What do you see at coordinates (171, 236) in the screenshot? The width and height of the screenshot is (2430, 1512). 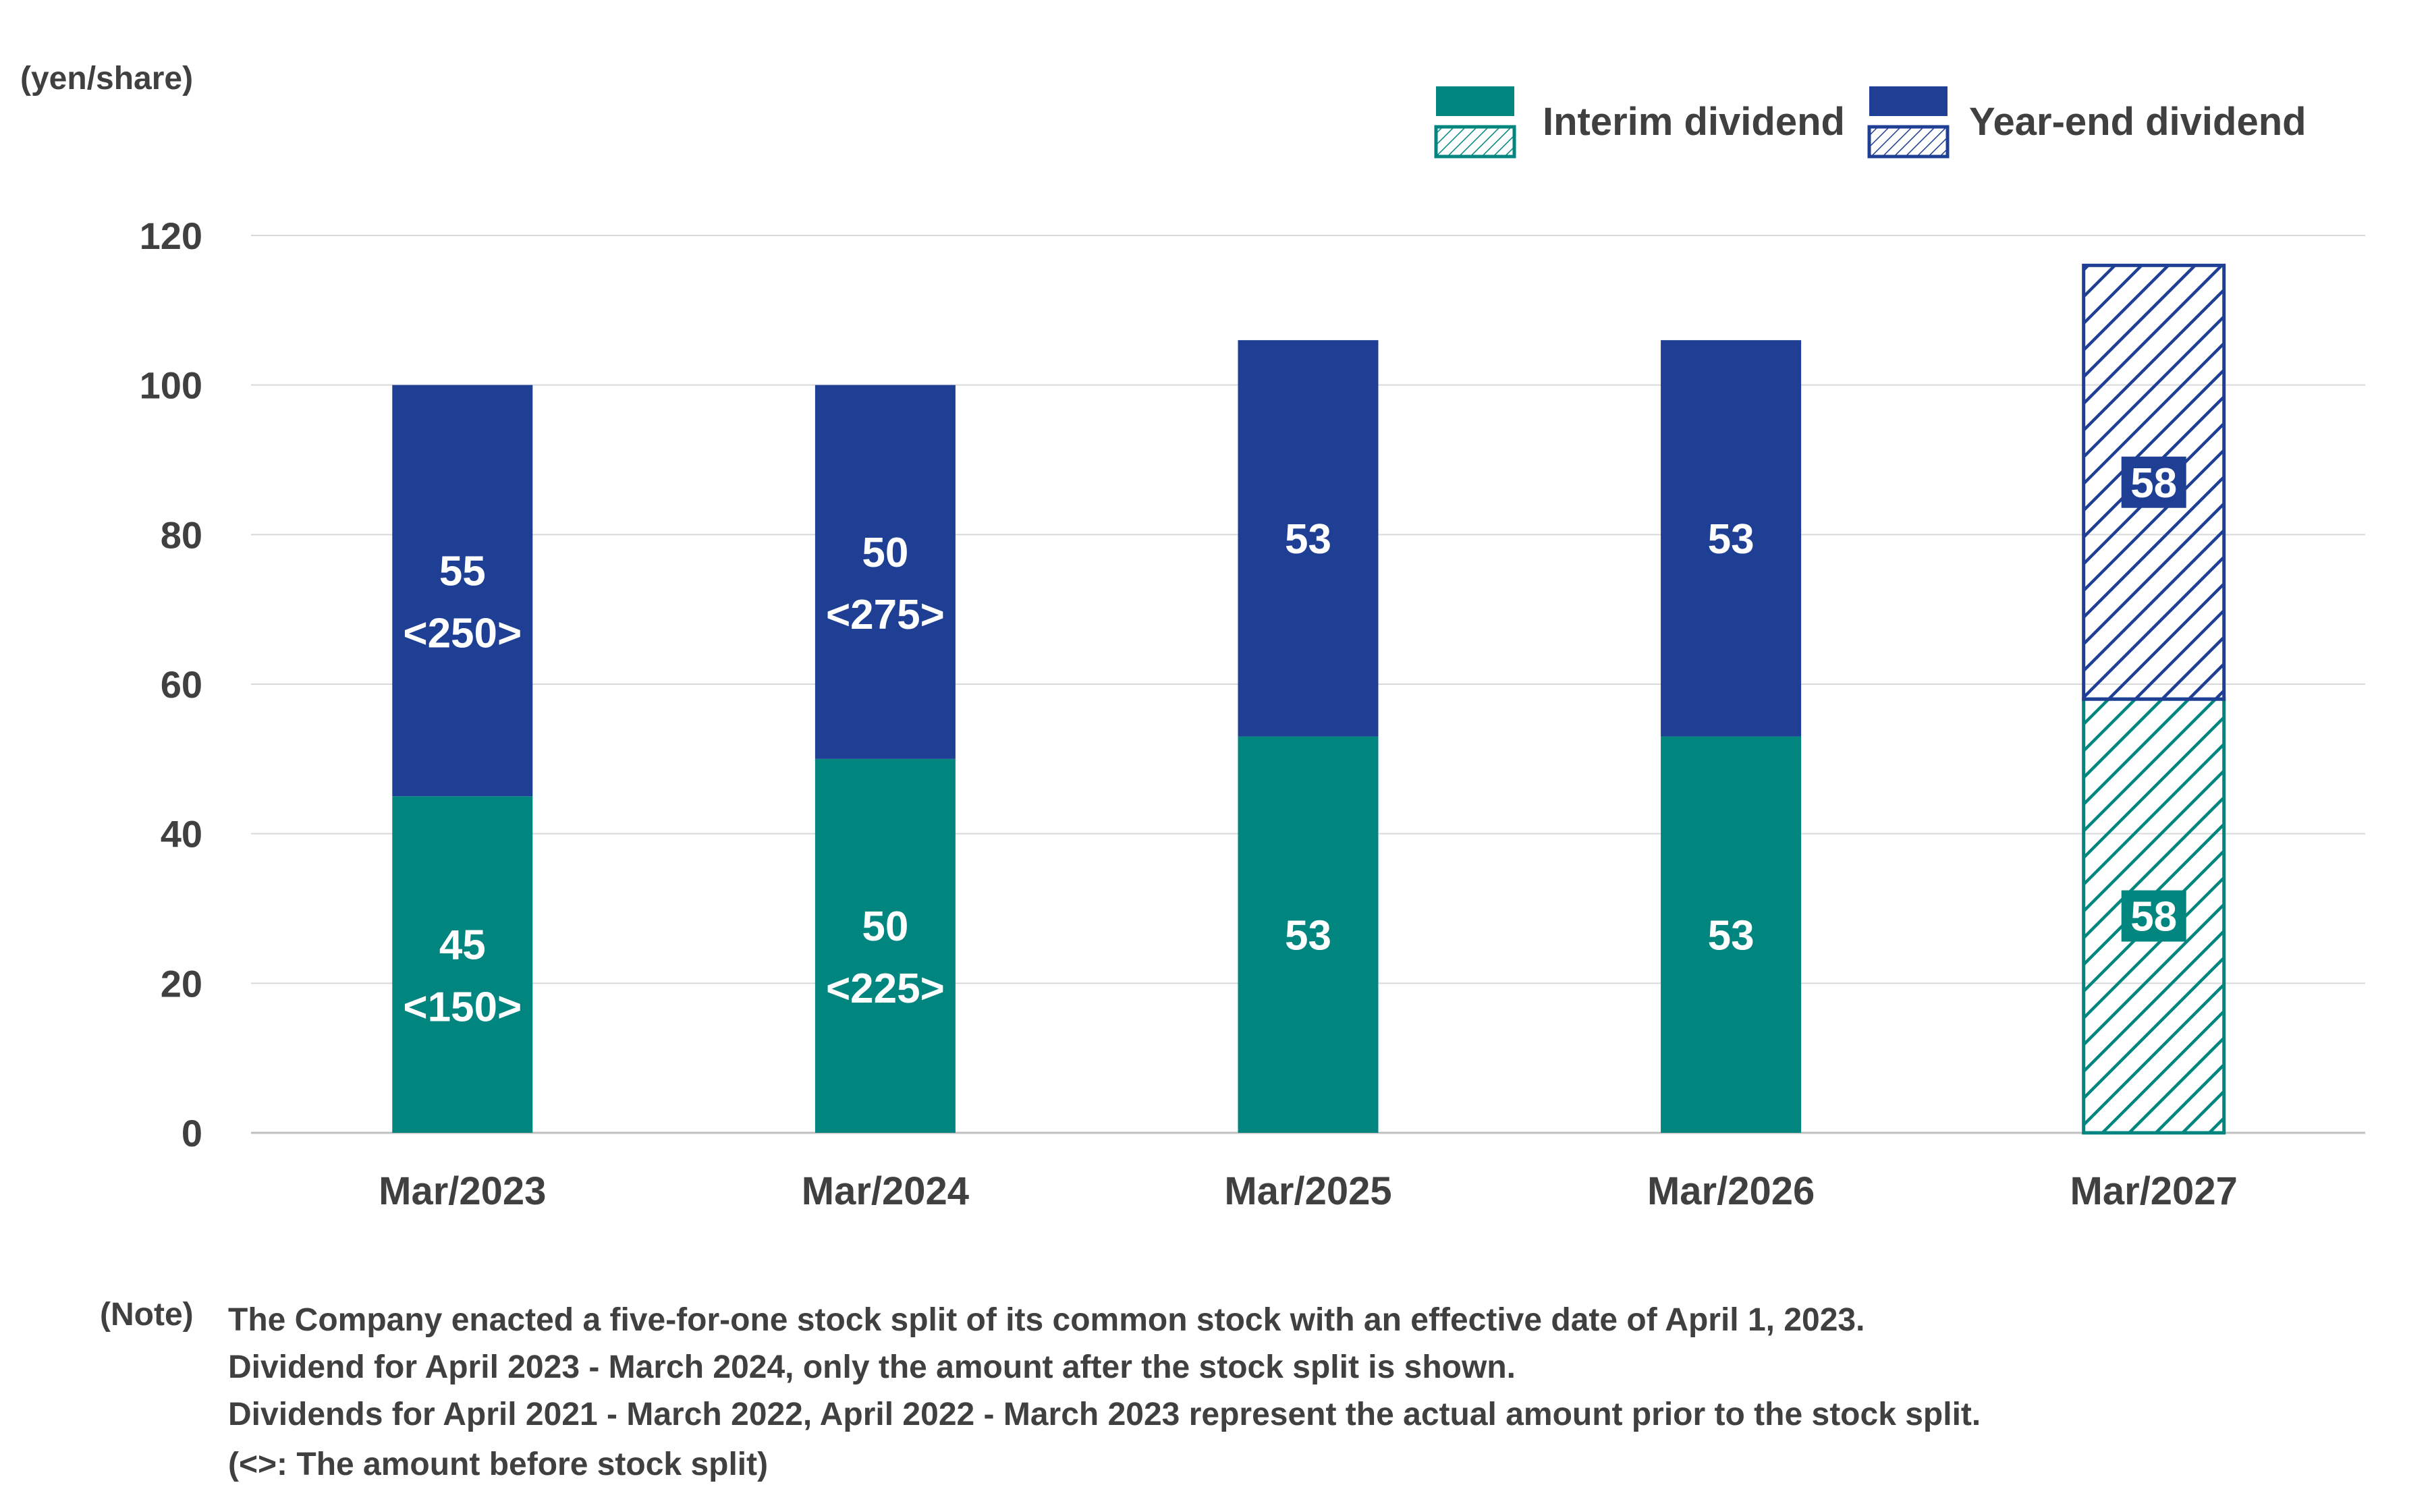 I see `y-tick-label: 120` at bounding box center [171, 236].